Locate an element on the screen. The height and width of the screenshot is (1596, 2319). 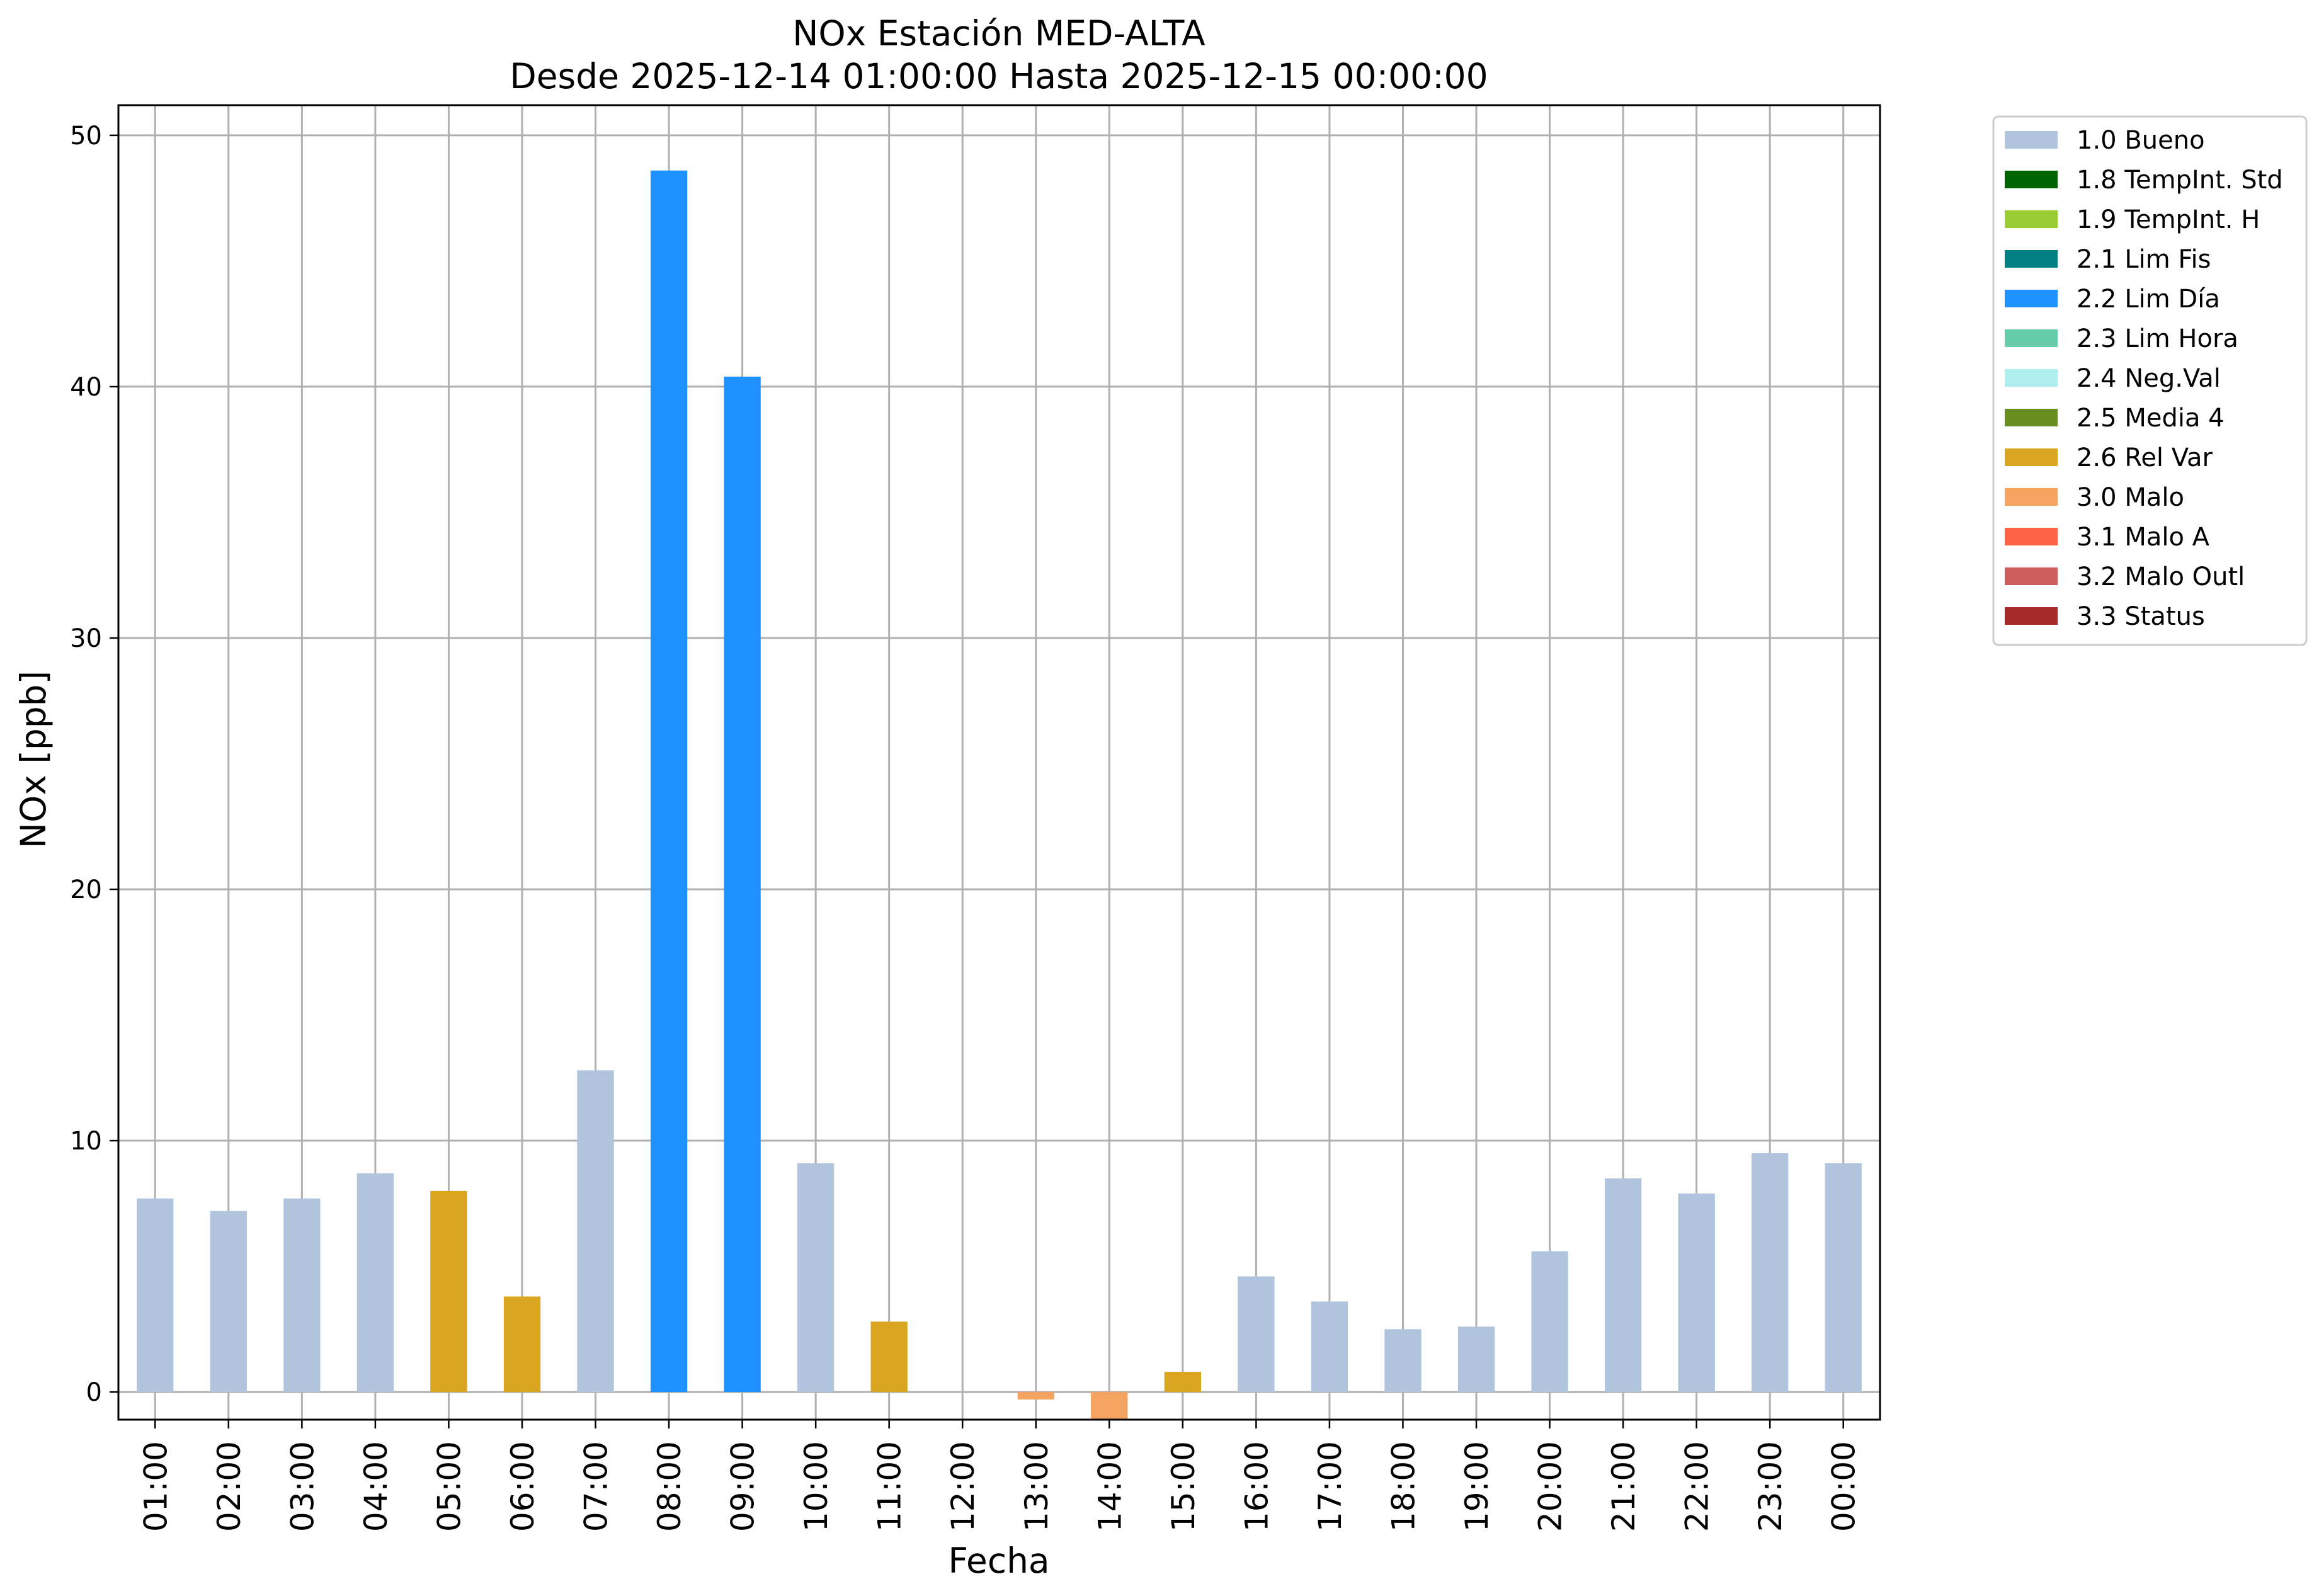
x-tick-label: 05:00 is located at coordinates (449, 1486).